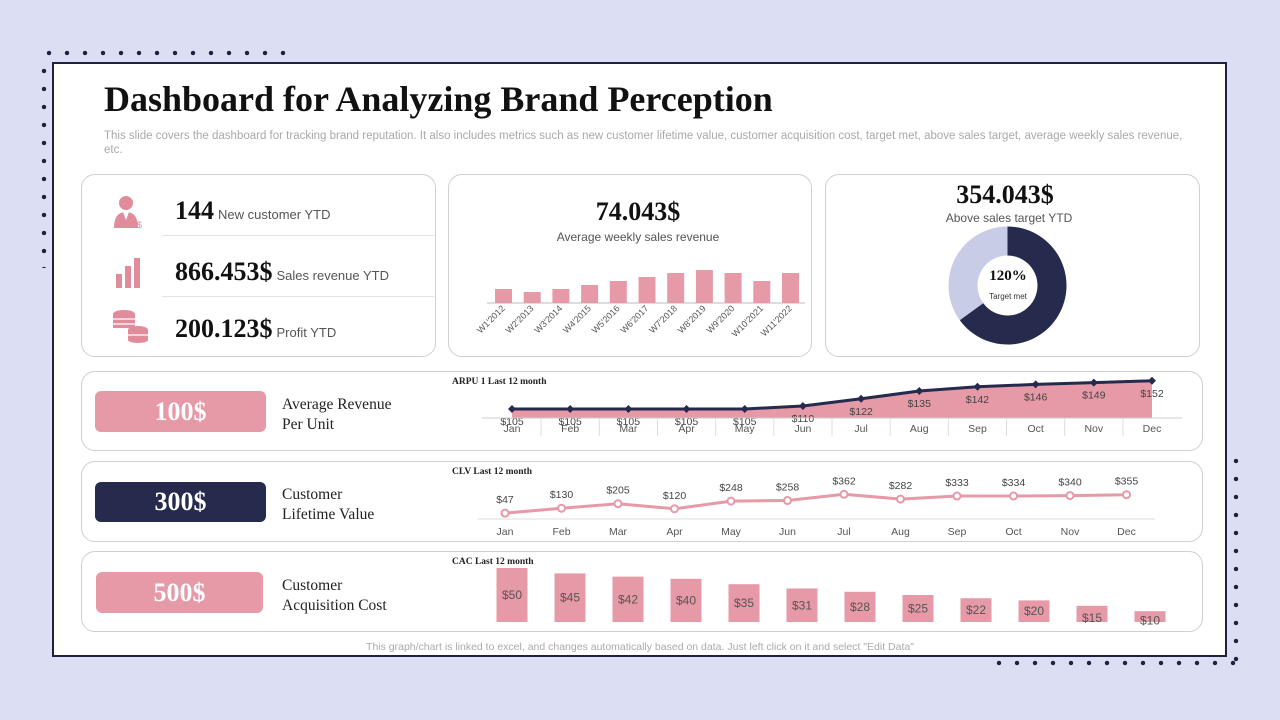 This screenshot has height=720, width=1280. Describe the element at coordinates (1150, 621) in the screenshot. I see `cac-data-label: $10` at that location.